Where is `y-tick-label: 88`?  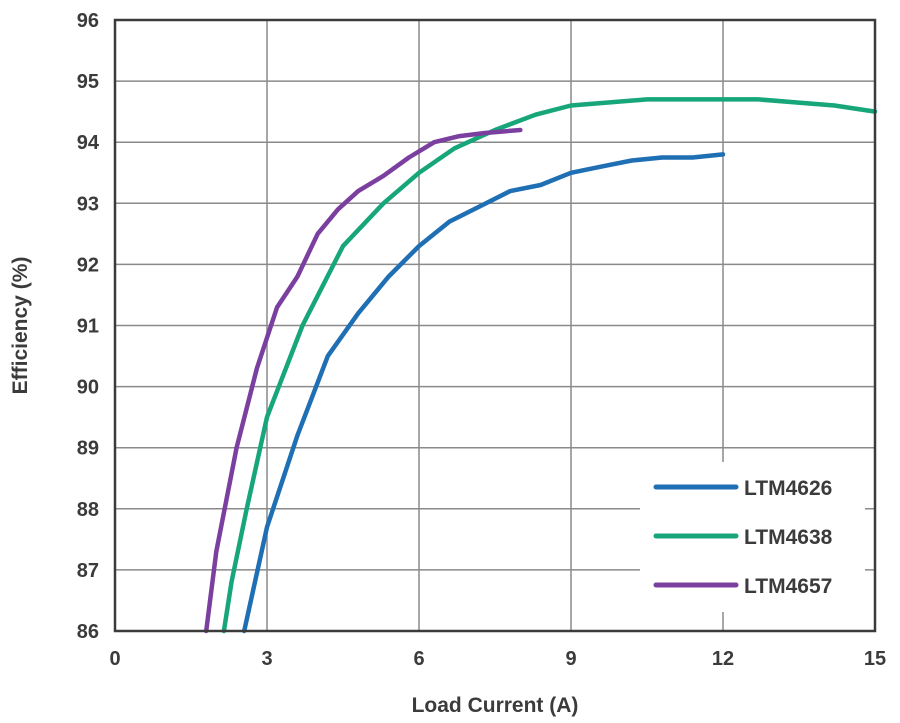 y-tick-label: 88 is located at coordinates (88, 510).